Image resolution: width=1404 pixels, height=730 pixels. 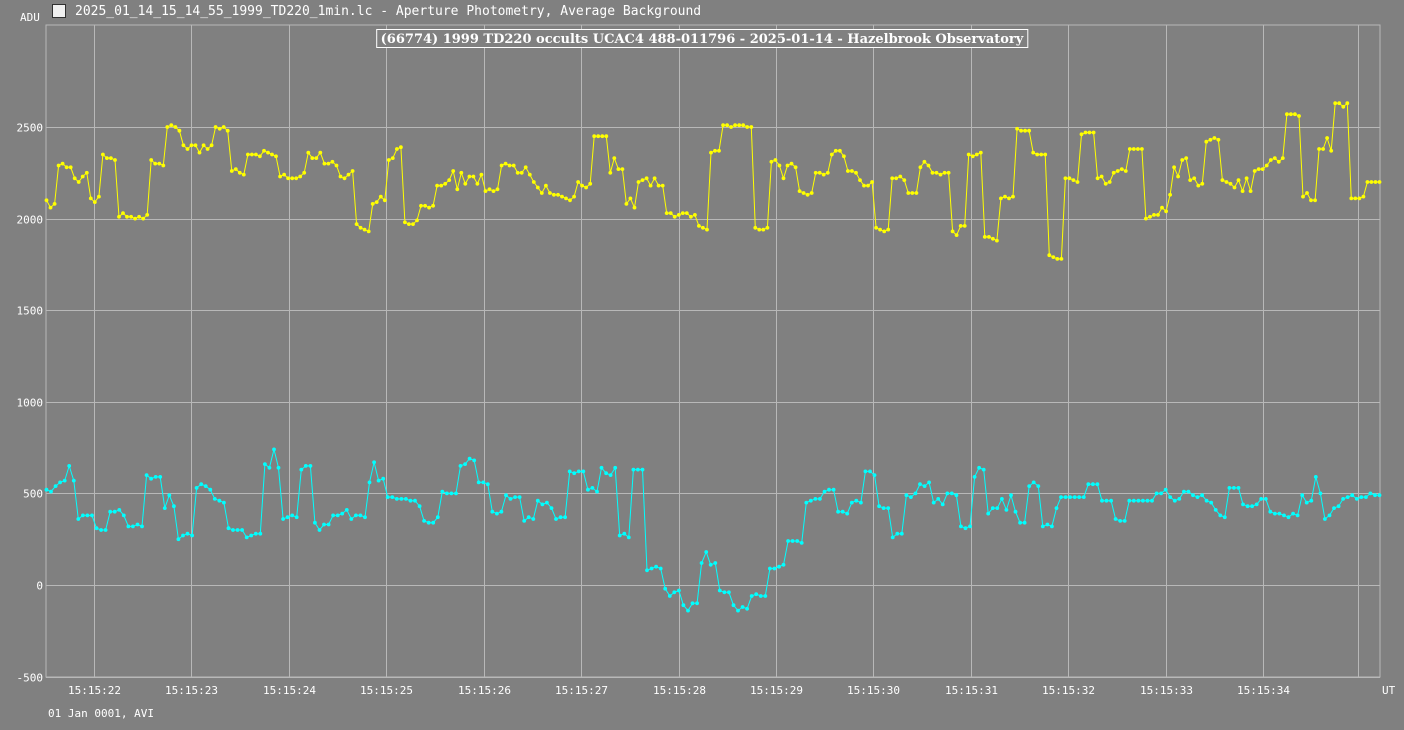 What do you see at coordinates (30, 220) in the screenshot?
I see `y-tick-label: 2000` at bounding box center [30, 220].